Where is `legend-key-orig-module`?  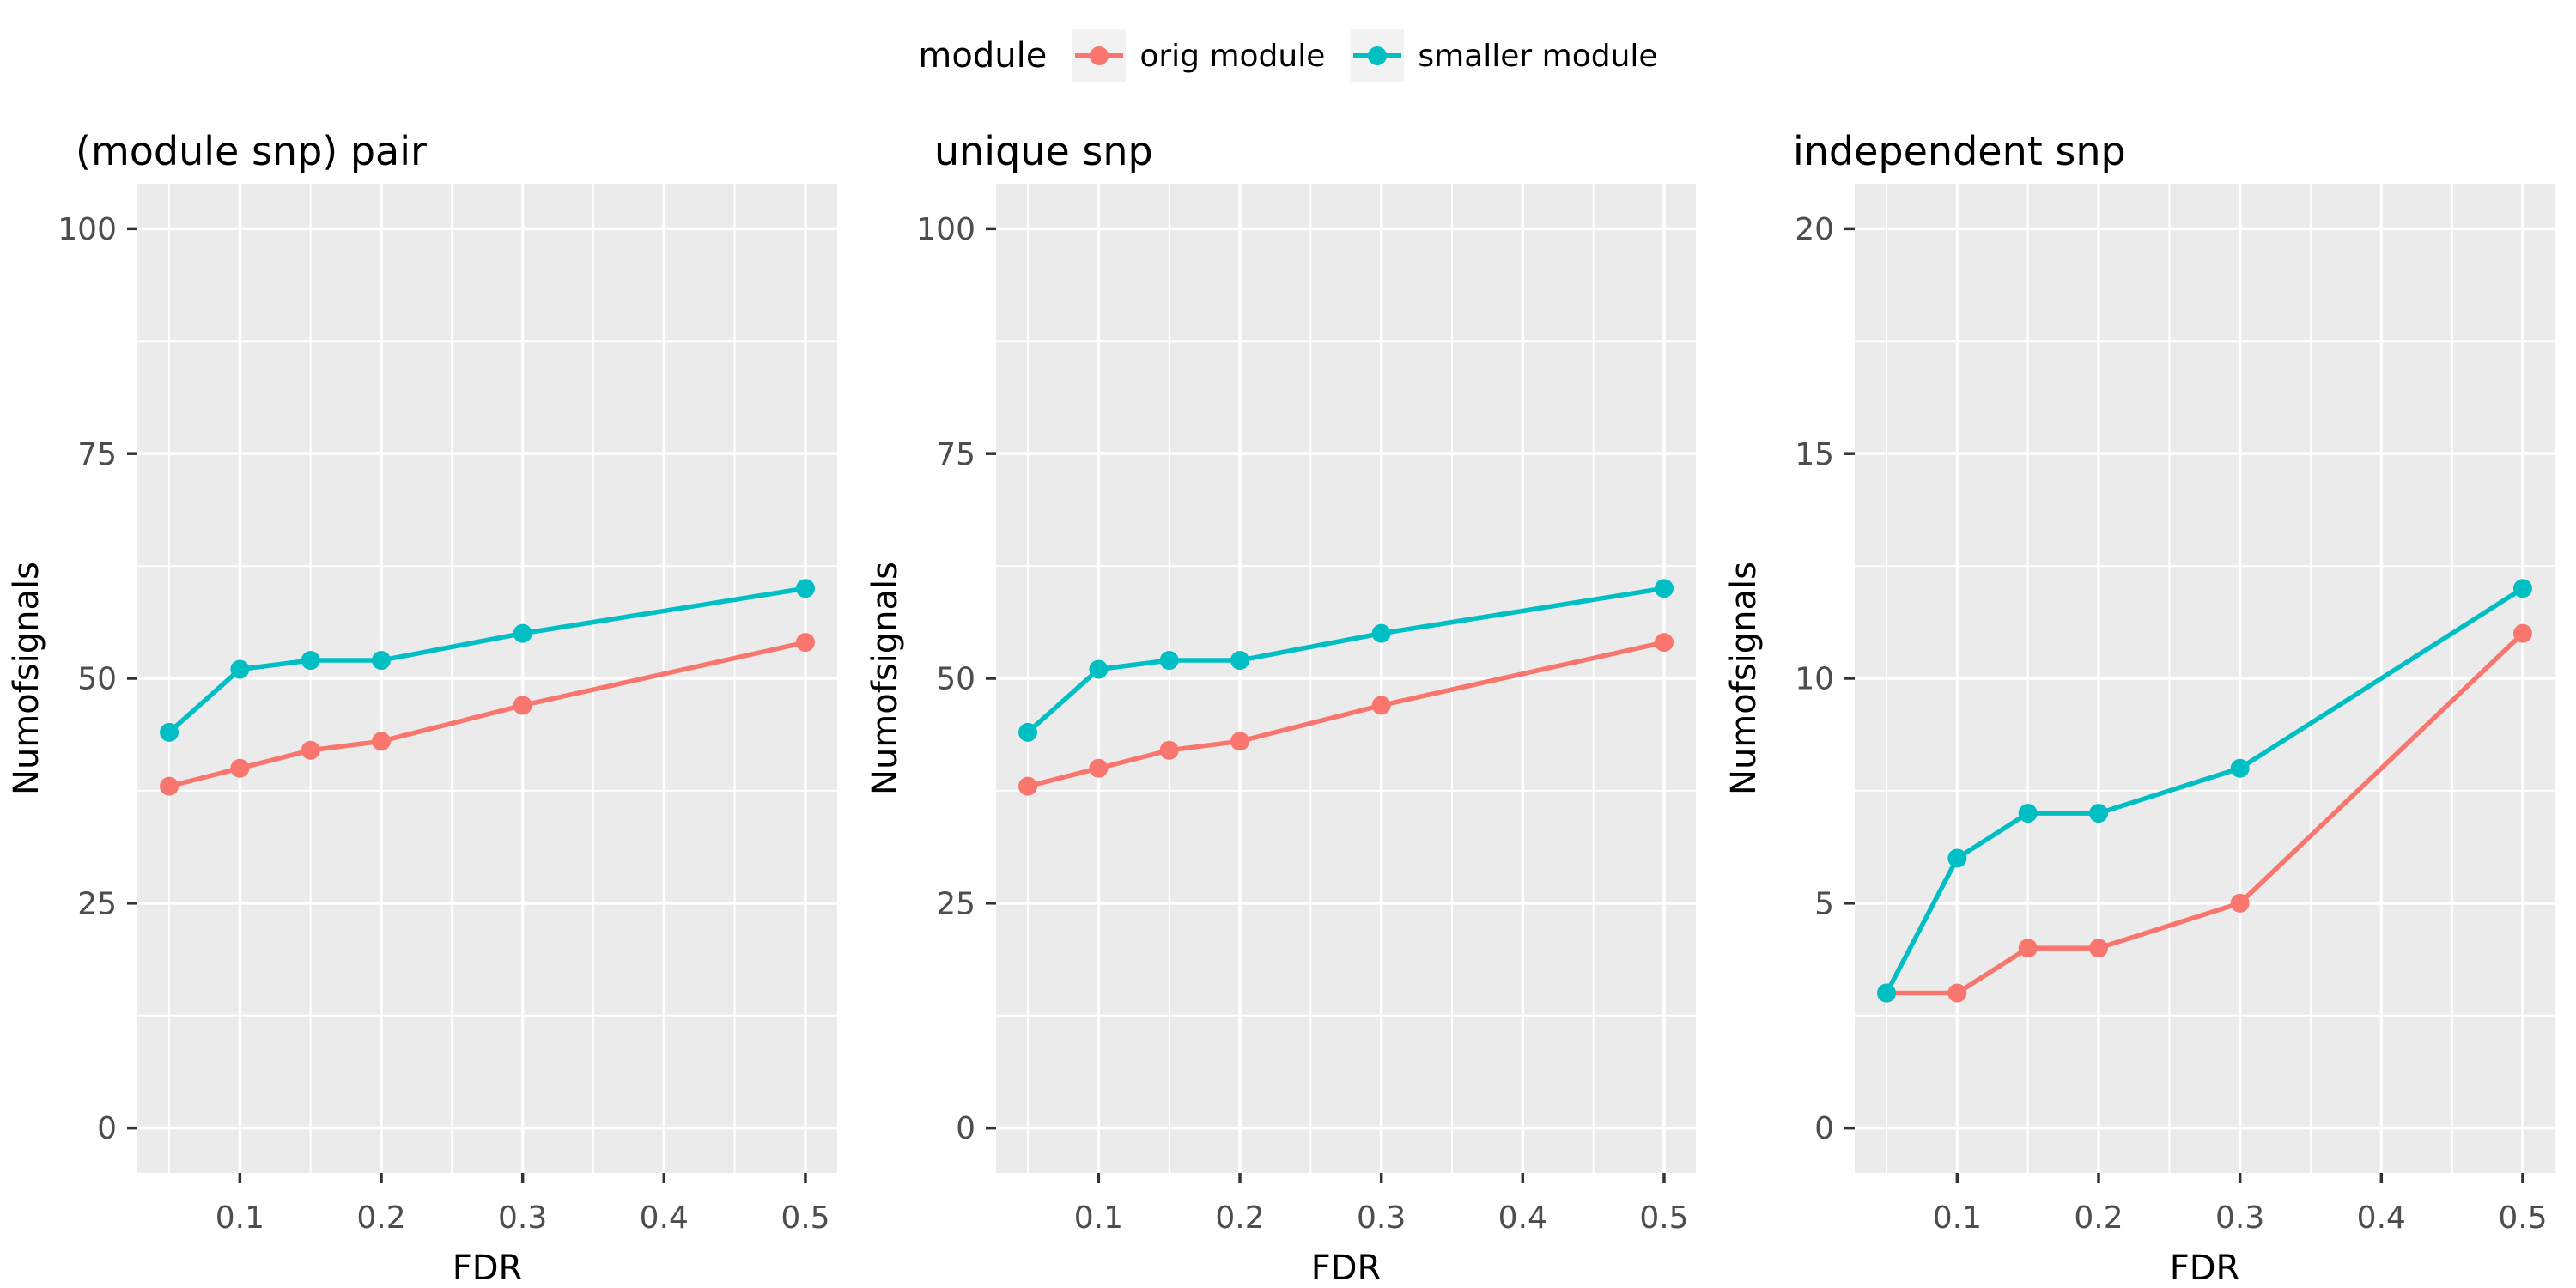 legend-key-orig-module is located at coordinates (1100, 56).